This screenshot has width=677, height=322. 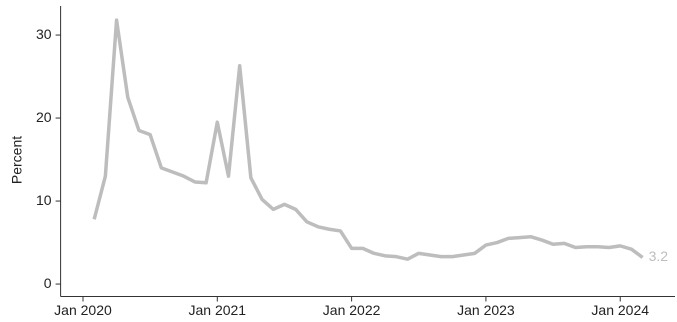 I want to click on y-tick-label: 30, so click(x=44, y=34).